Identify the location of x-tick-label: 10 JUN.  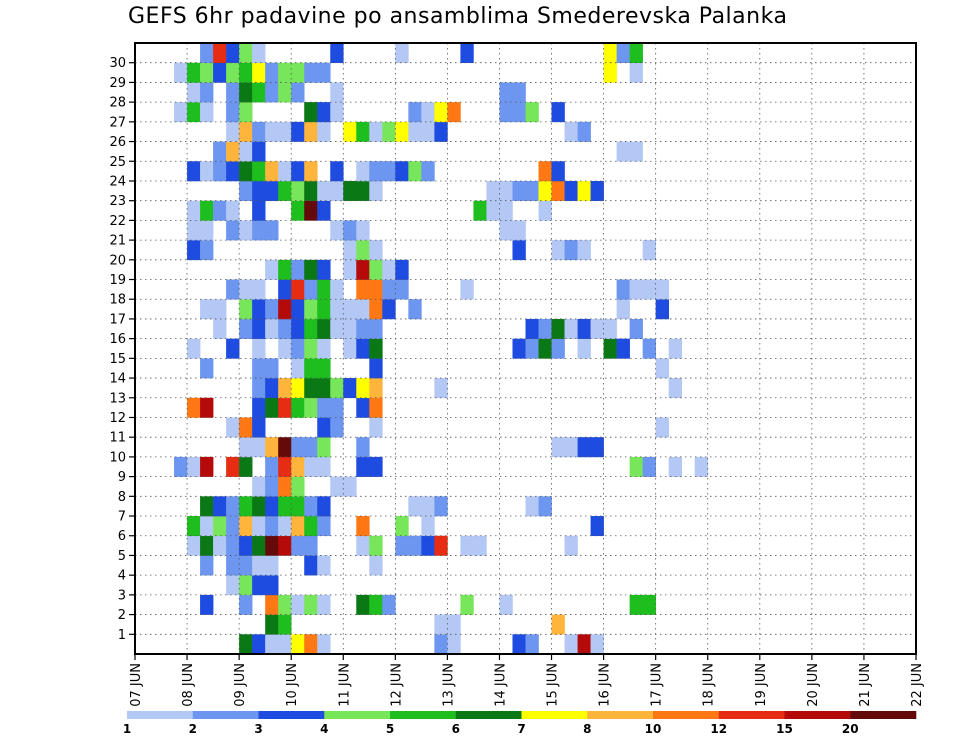
(292, 685).